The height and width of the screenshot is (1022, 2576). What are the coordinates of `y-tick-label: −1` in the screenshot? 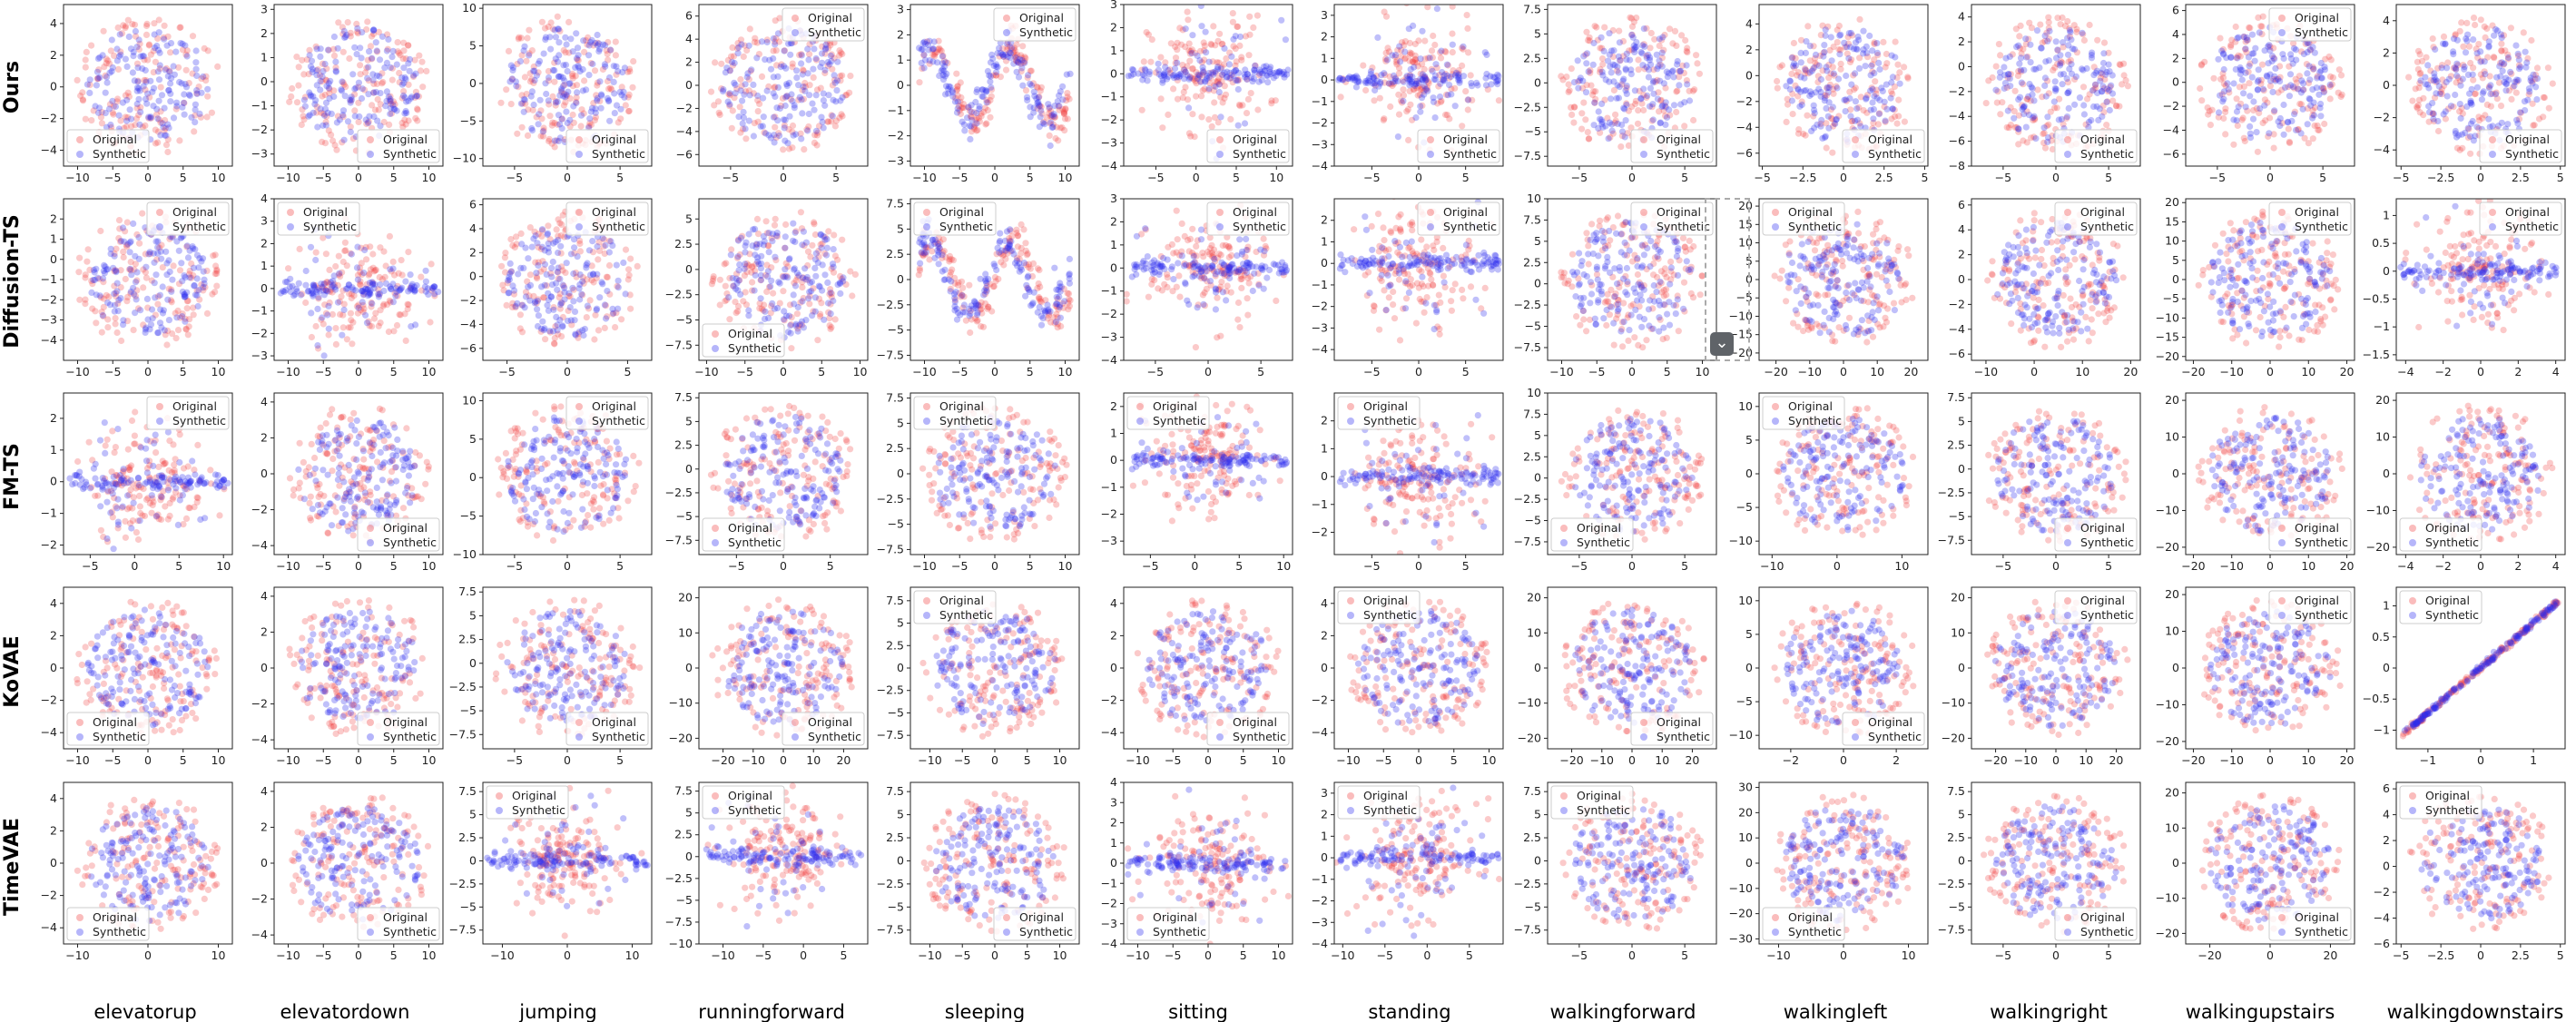 It's located at (1109, 96).